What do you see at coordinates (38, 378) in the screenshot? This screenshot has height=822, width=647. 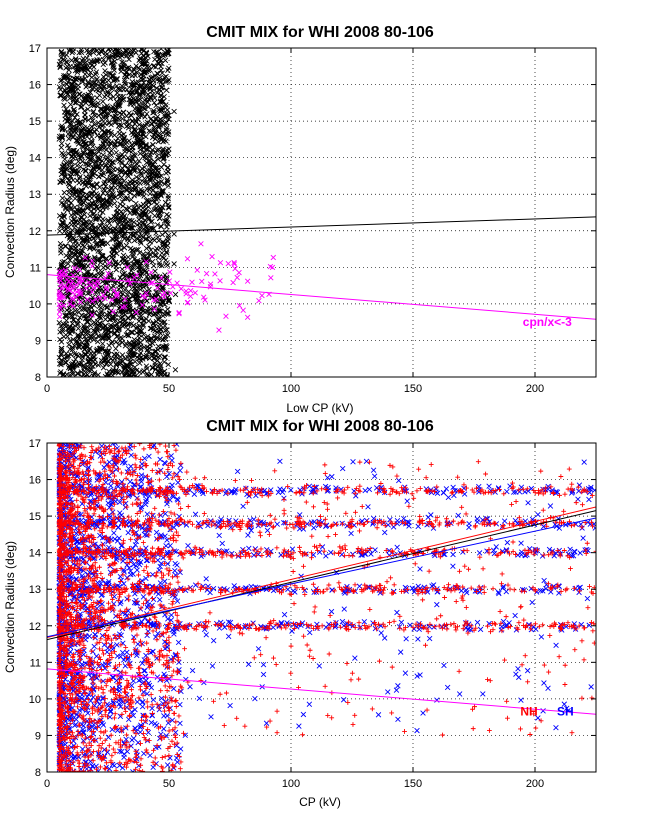 I see `y-tick-label: 8` at bounding box center [38, 378].